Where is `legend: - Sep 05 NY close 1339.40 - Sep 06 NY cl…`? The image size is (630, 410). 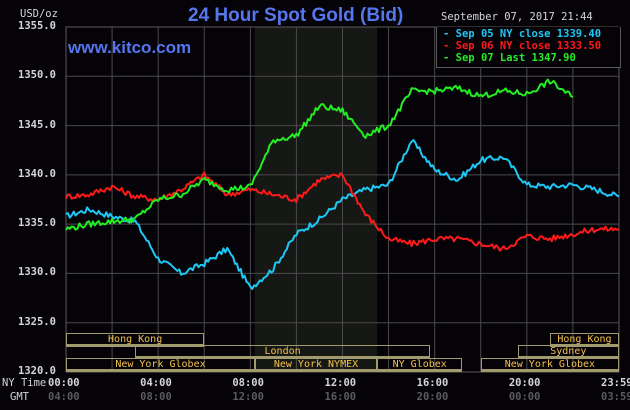 legend: - Sep 05 NY close 1339.40 - Sep 06 NY cl… is located at coordinates (528, 47).